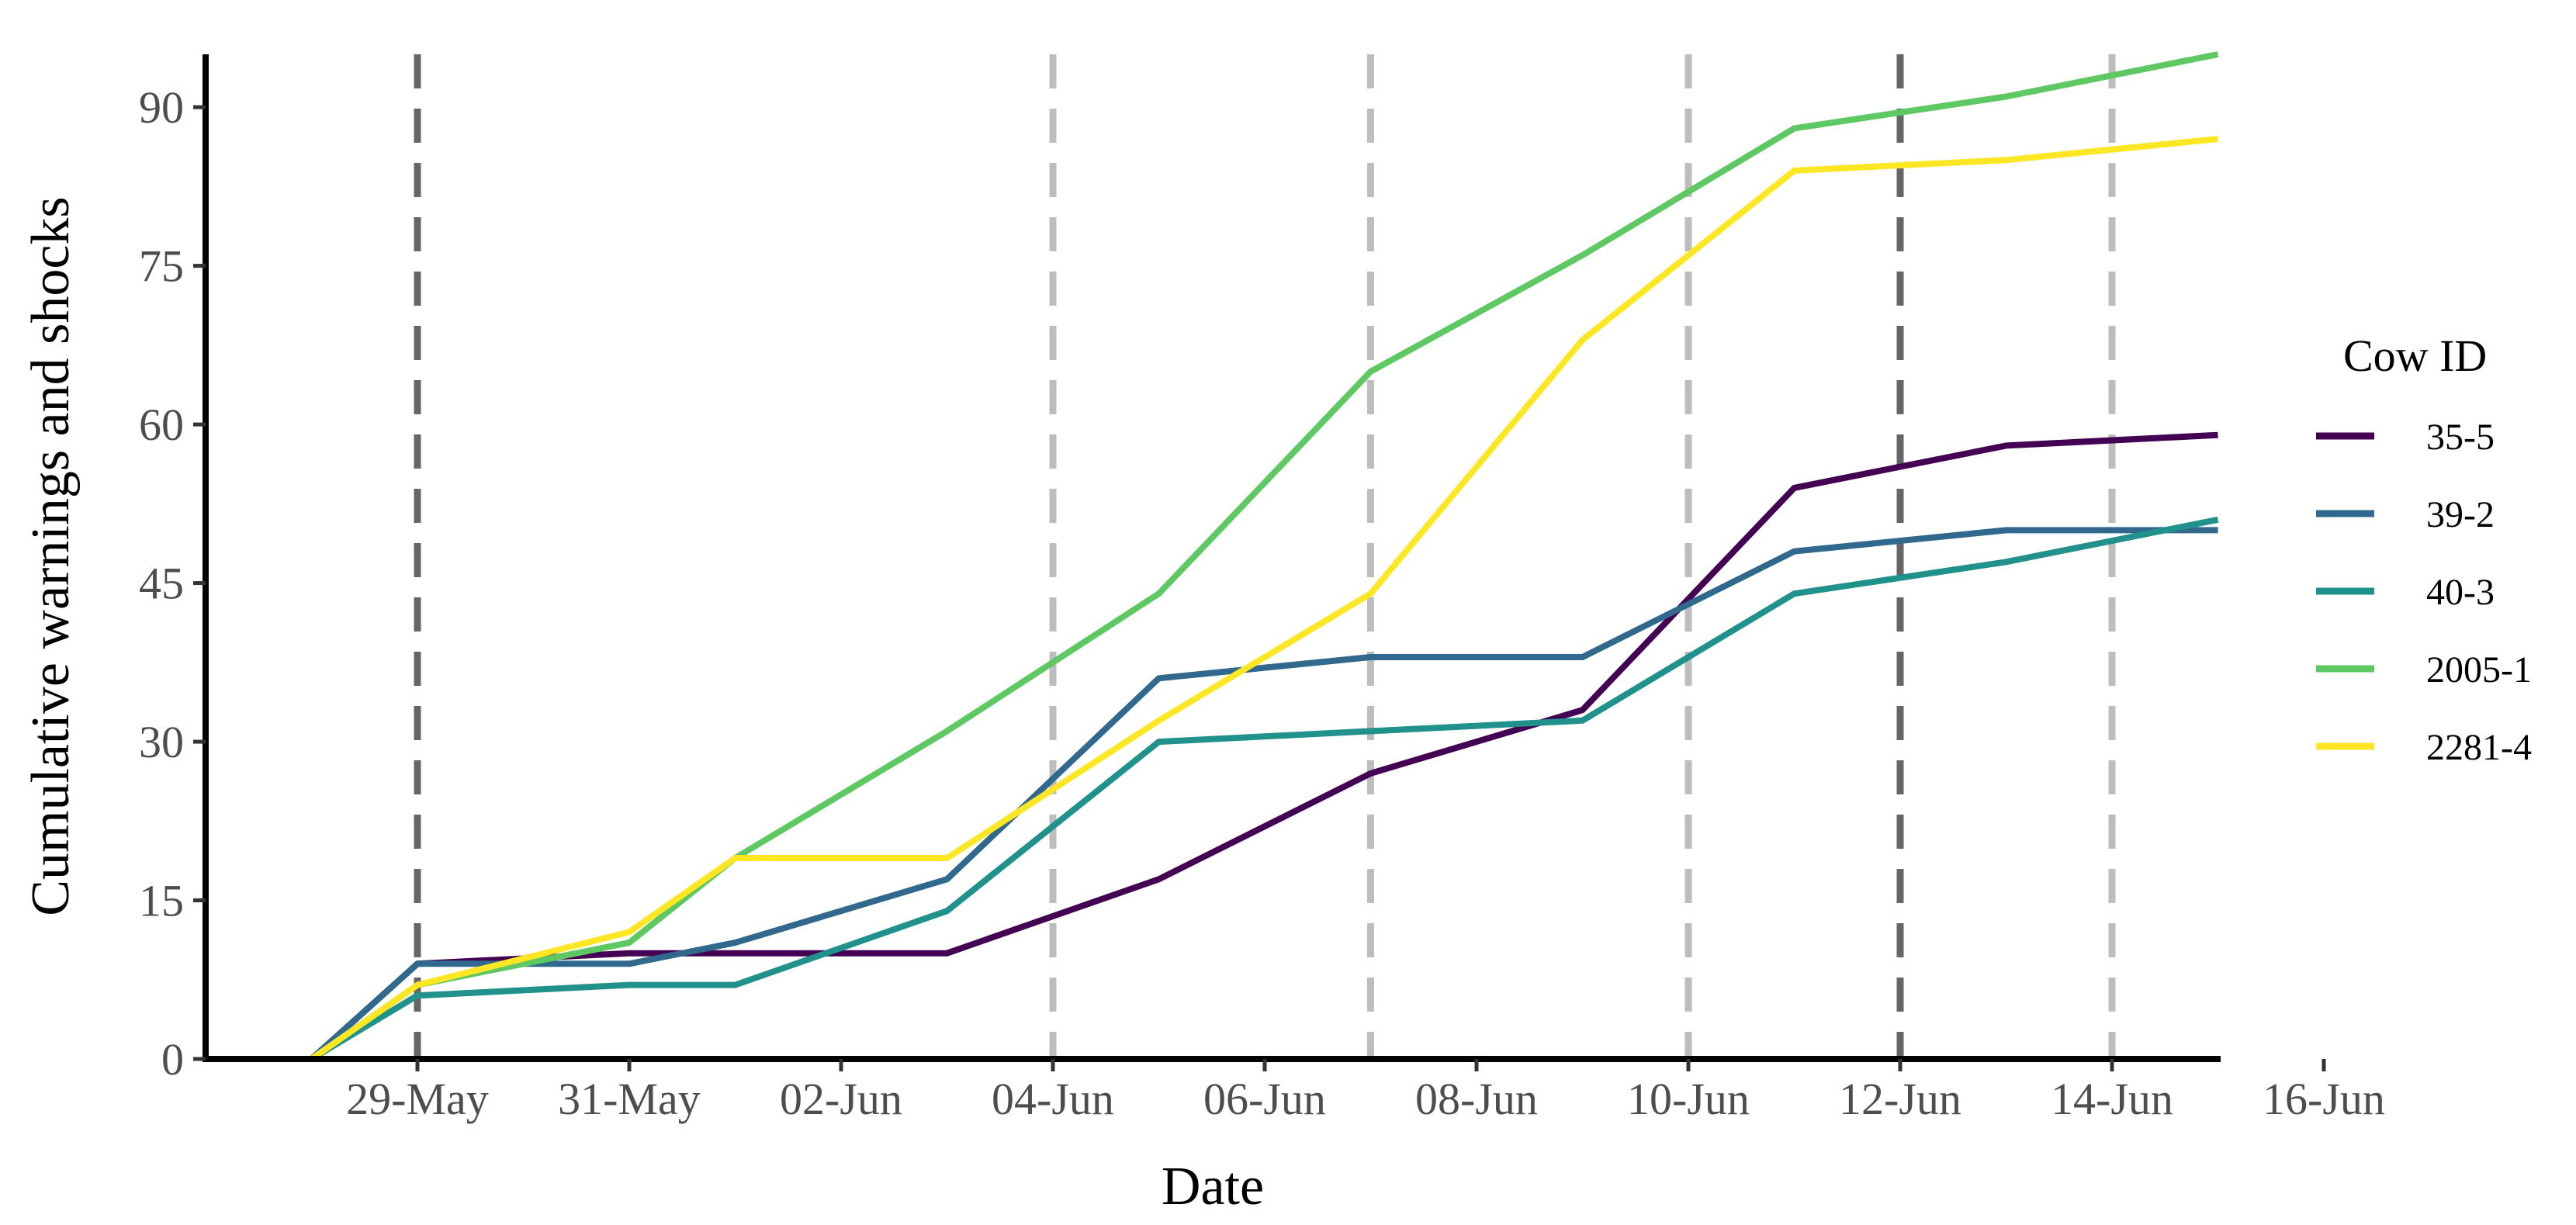 This screenshot has width=2576, height=1225. What do you see at coordinates (2460, 437) in the screenshot?
I see `legend-label-35-5: 35-5` at bounding box center [2460, 437].